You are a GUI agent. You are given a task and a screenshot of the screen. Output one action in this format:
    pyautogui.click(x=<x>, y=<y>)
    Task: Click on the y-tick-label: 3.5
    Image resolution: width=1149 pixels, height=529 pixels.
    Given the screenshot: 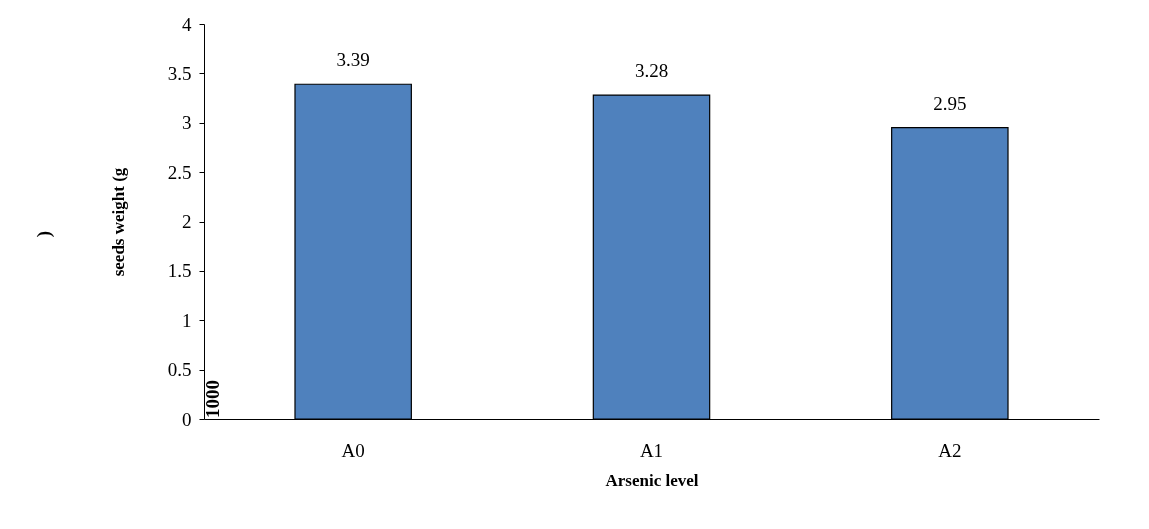 What is the action you would take?
    pyautogui.click(x=179, y=73)
    